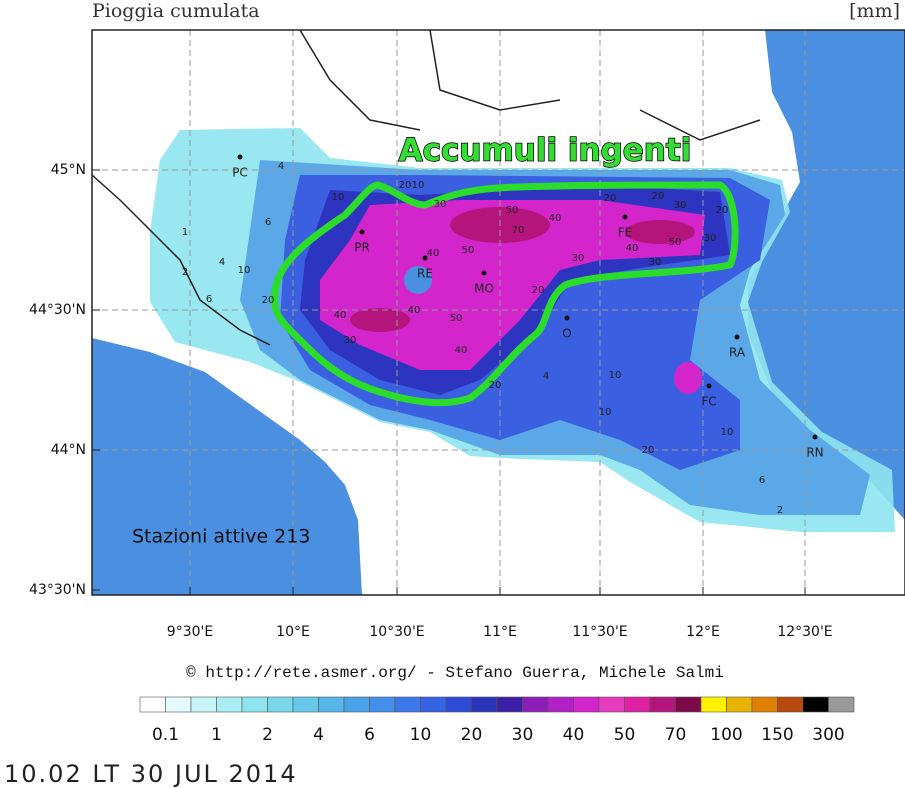 The width and height of the screenshot is (905, 788). What do you see at coordinates (227, 466) in the screenshot?
I see `ligurian-sea` at bounding box center [227, 466].